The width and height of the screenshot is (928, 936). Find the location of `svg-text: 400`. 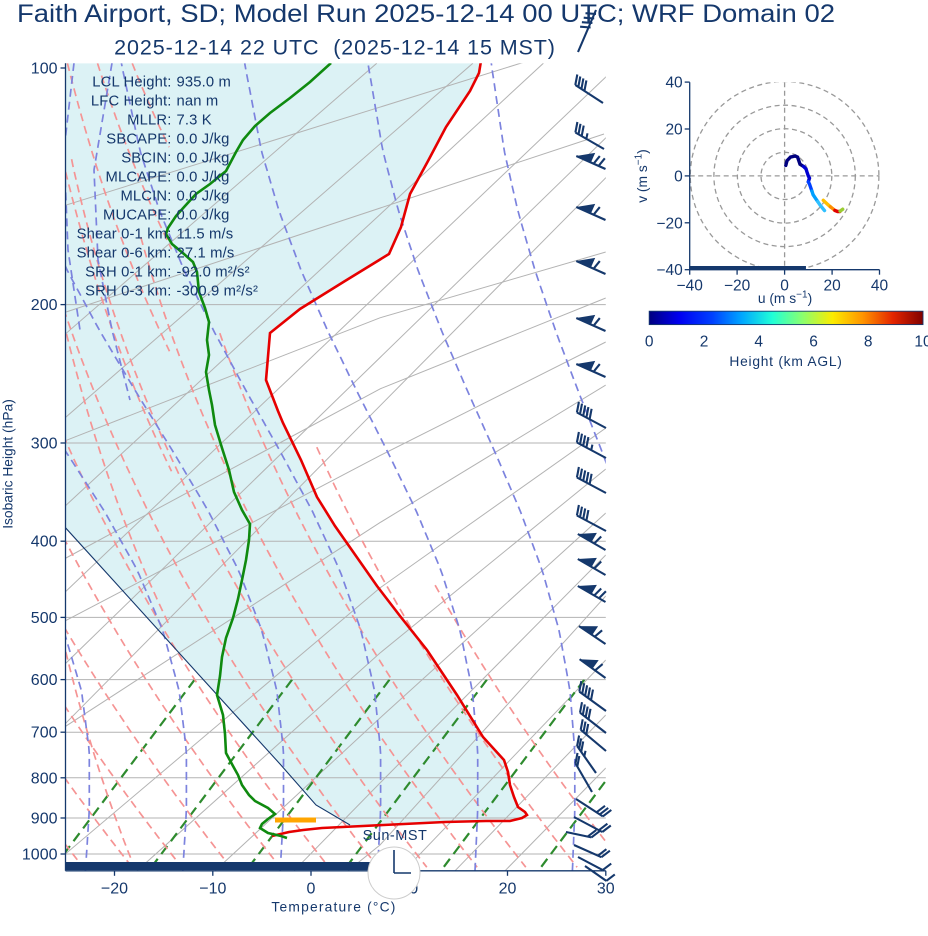

svg-text: 400 is located at coordinates (44, 542).